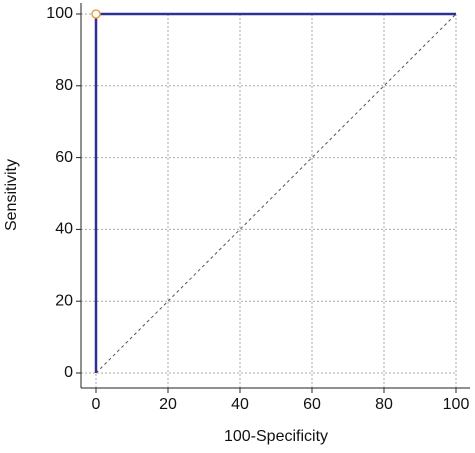 The height and width of the screenshot is (453, 475). I want to click on y-axis-title: Sensitivity, so click(11, 195).